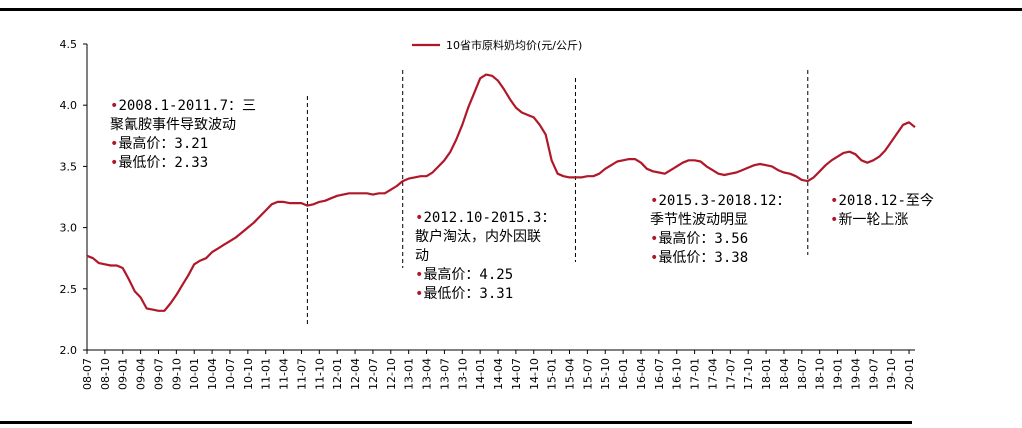 This screenshot has width=1022, height=428. Describe the element at coordinates (301, 374) in the screenshot. I see `x-tick-label: 11-07` at that location.